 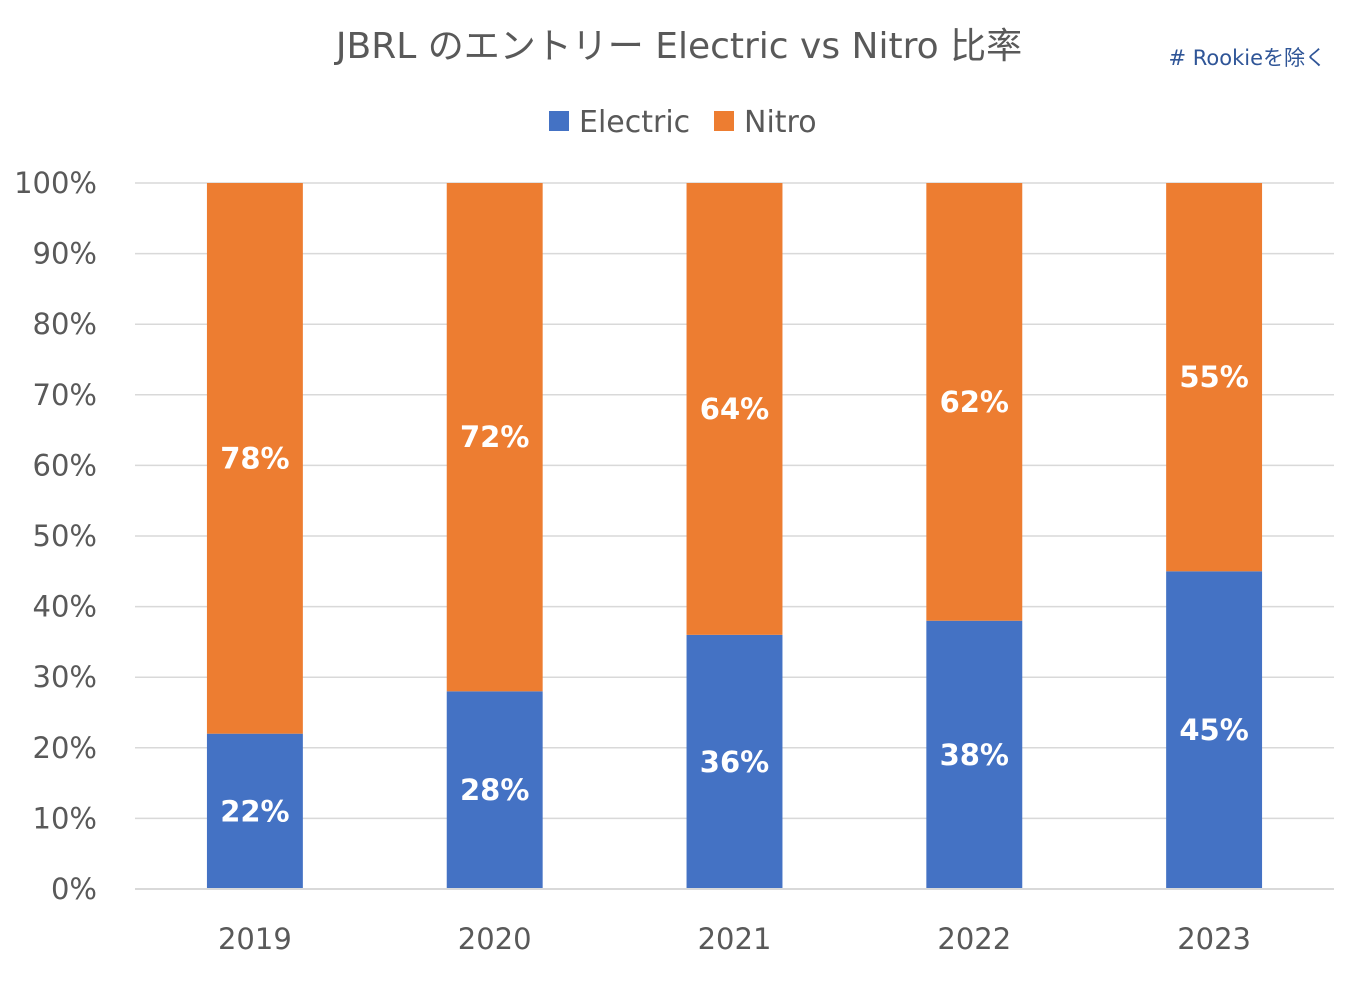 I want to click on y-tick-label: 50%, so click(x=65, y=536).